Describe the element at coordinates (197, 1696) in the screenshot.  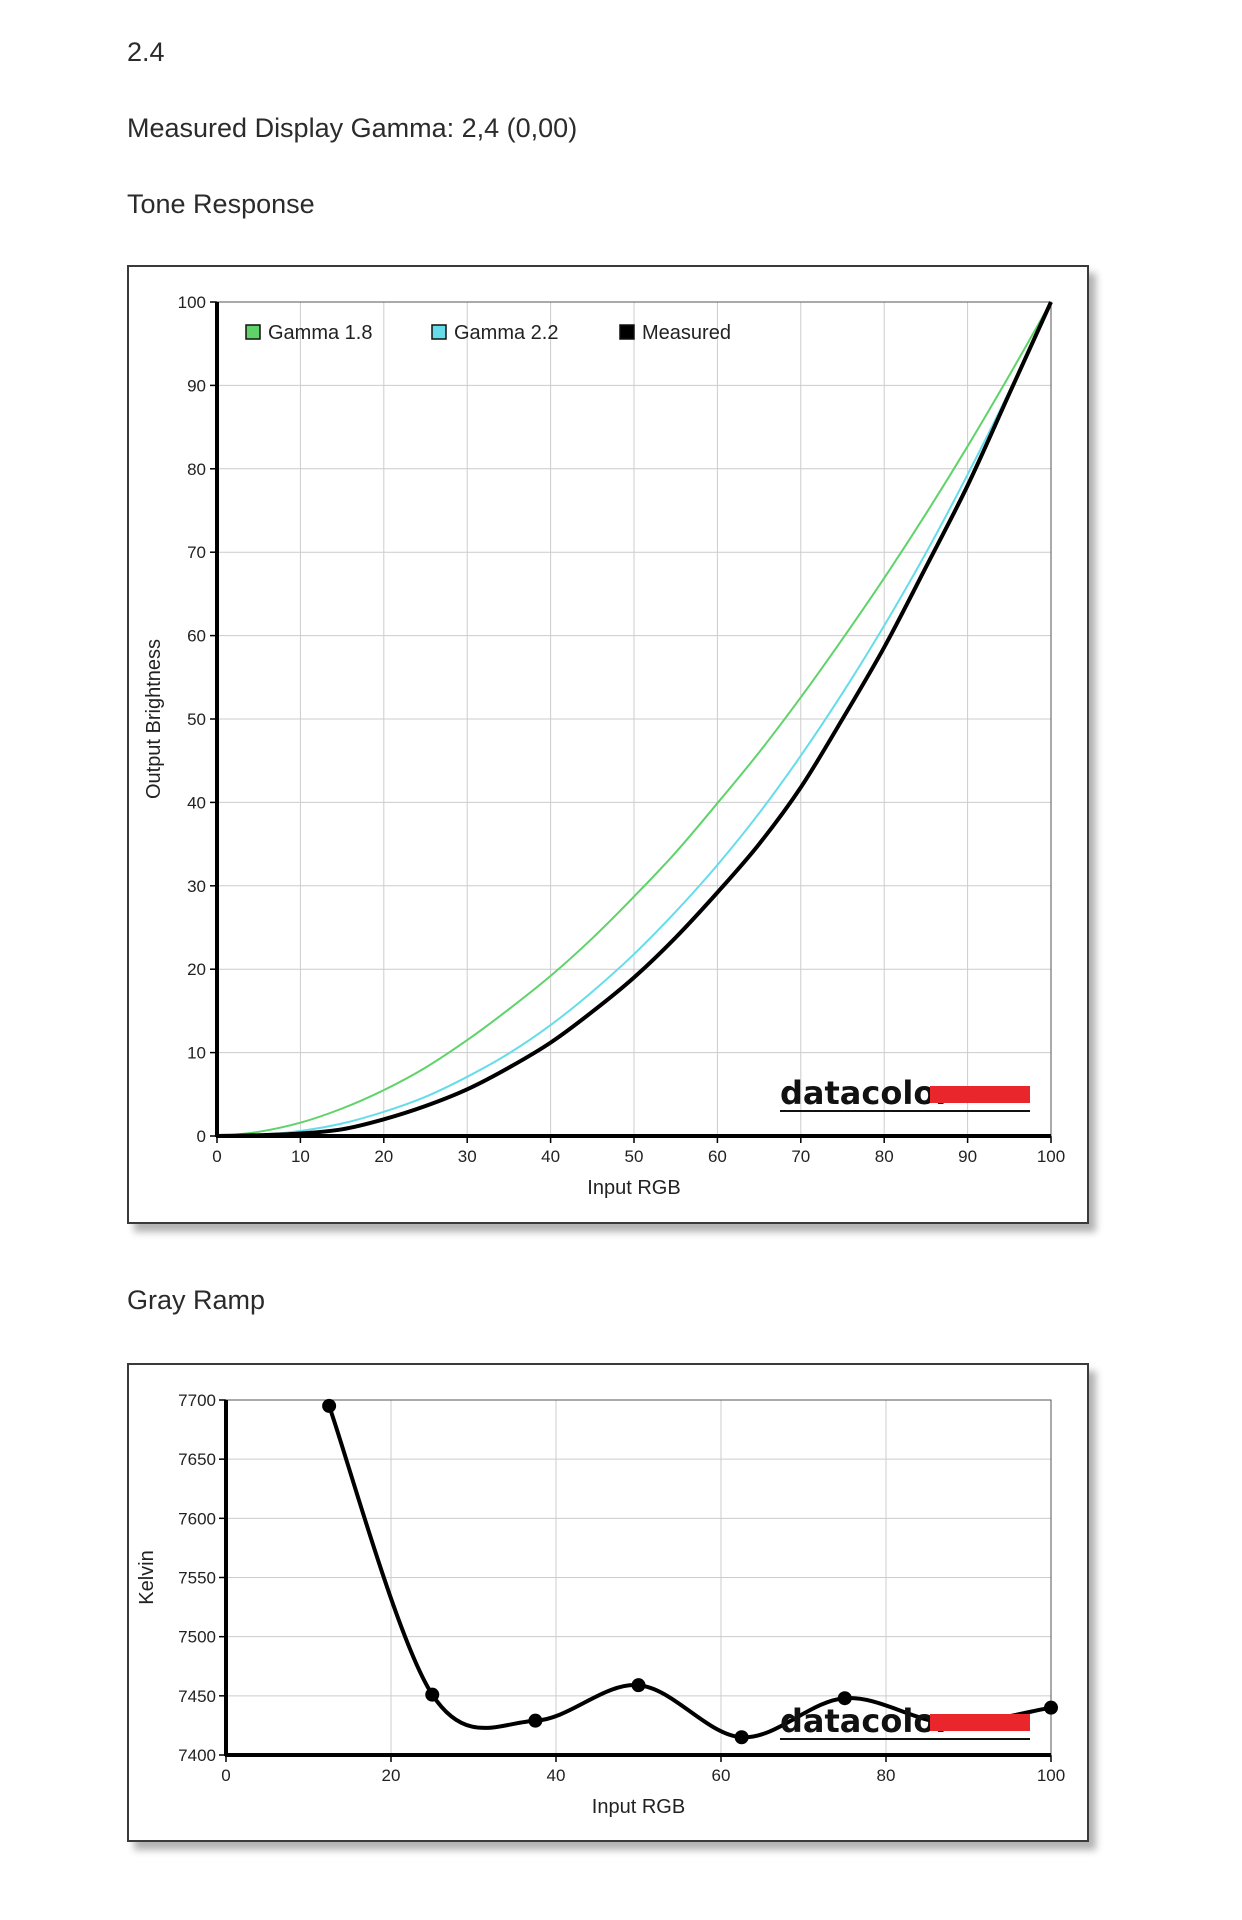
I see `y-tick-label: 7450` at that location.